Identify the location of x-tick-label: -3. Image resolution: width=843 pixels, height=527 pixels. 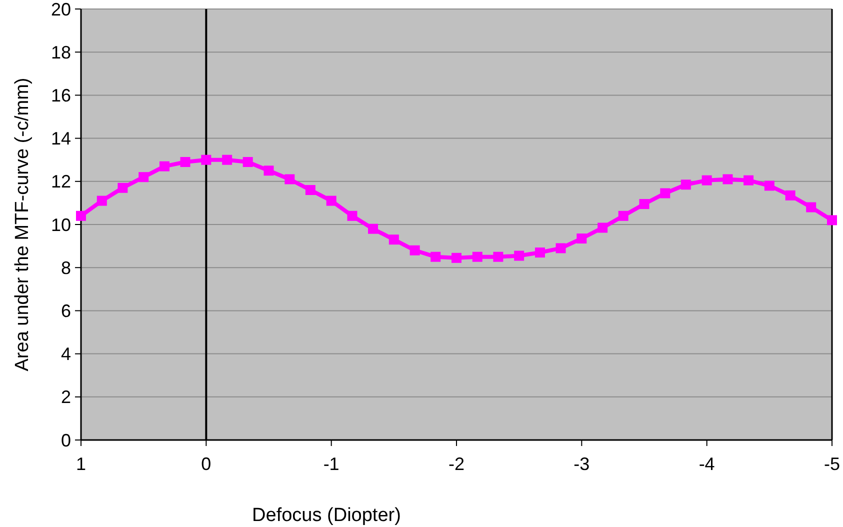
(582, 464).